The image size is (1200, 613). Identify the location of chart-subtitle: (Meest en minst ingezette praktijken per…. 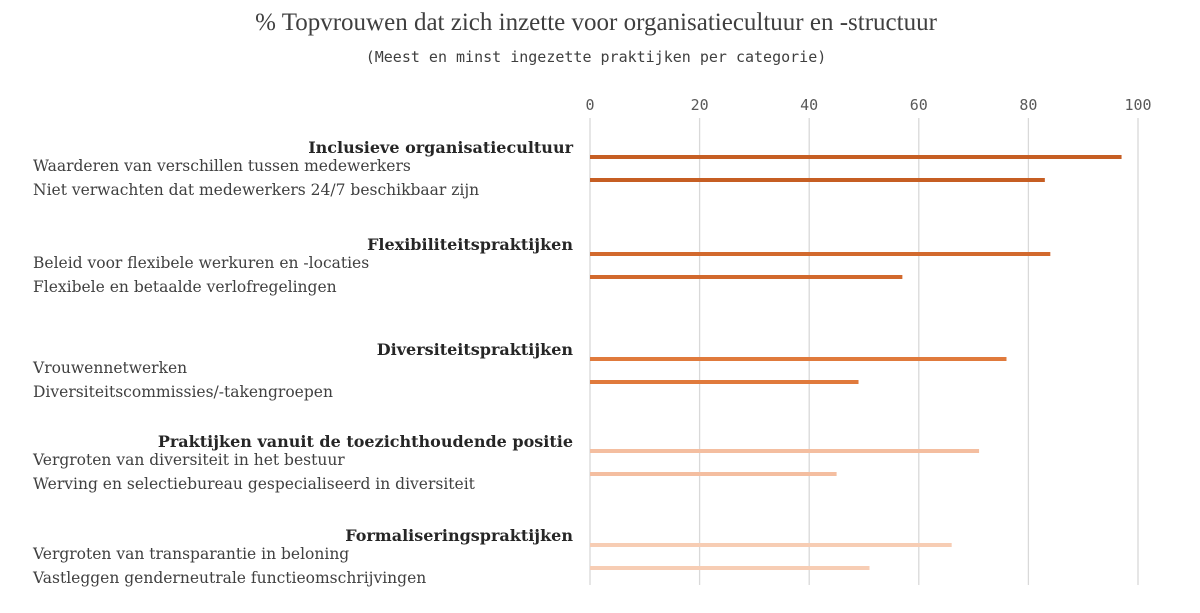
(596, 57).